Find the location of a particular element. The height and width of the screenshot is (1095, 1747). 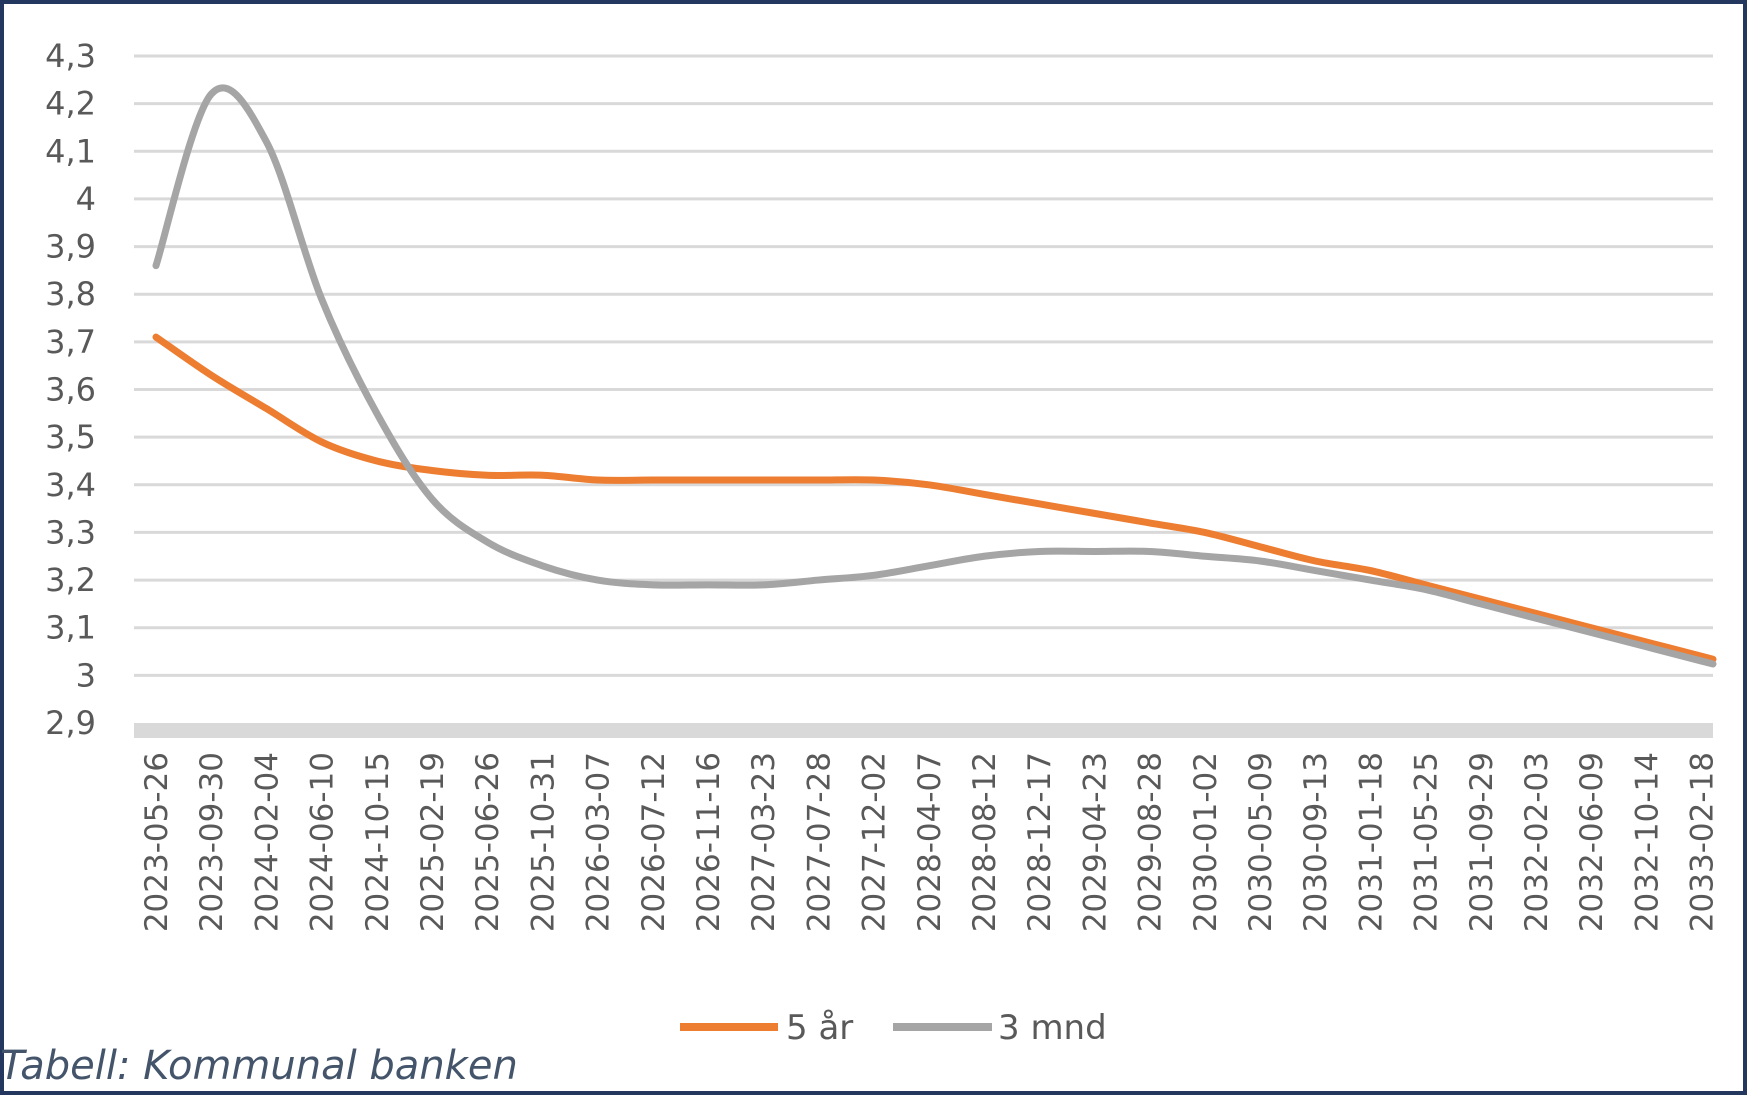

y-tick-label: 3 is located at coordinates (86, 675).